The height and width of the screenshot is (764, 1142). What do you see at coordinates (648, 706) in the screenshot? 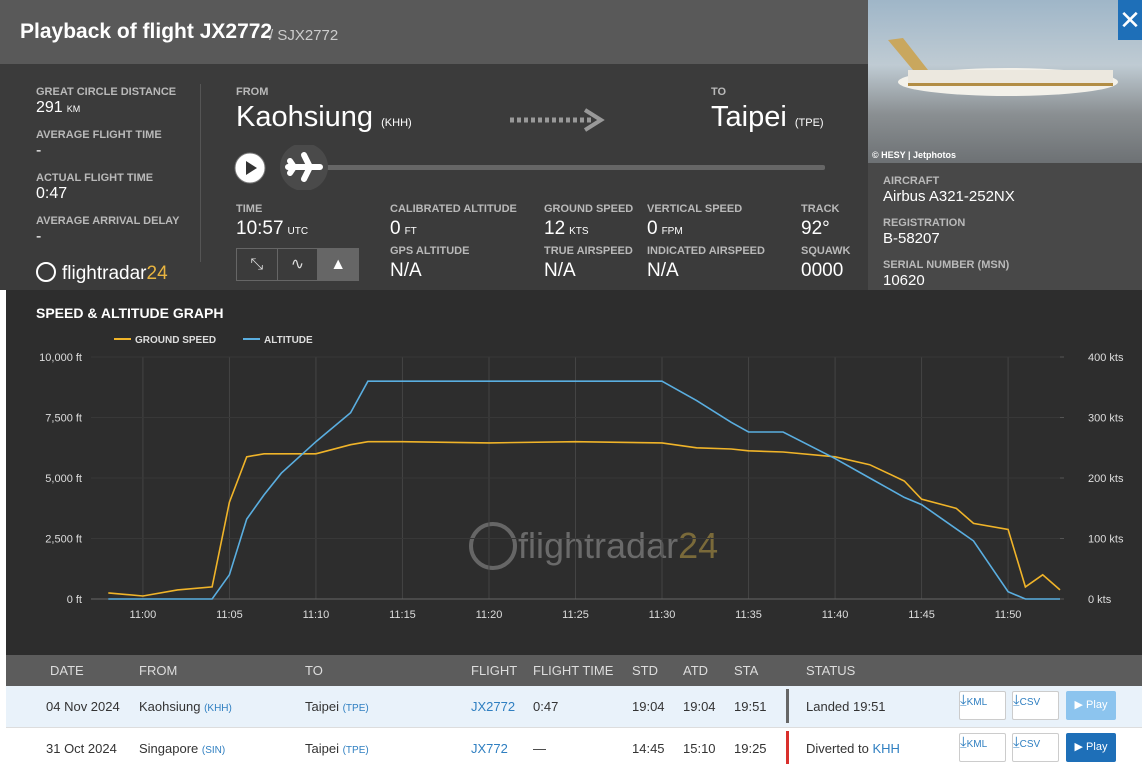
I see `cell-std: 19:04` at bounding box center [648, 706].